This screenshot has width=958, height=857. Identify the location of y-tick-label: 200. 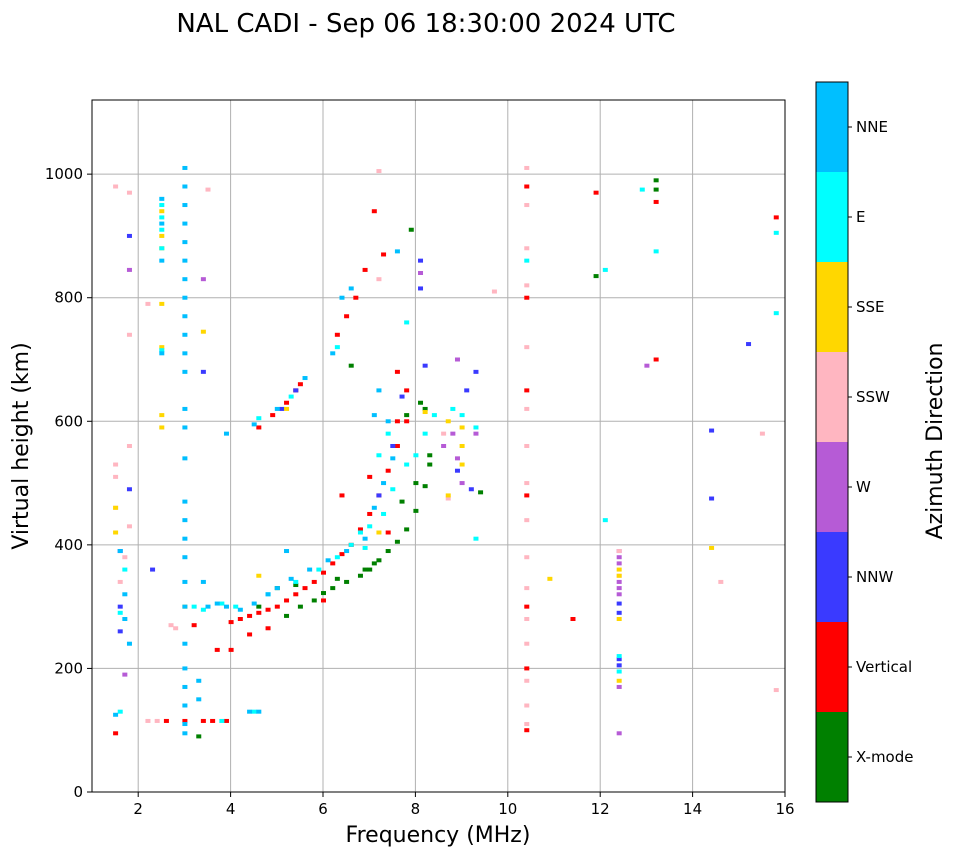
(68, 668).